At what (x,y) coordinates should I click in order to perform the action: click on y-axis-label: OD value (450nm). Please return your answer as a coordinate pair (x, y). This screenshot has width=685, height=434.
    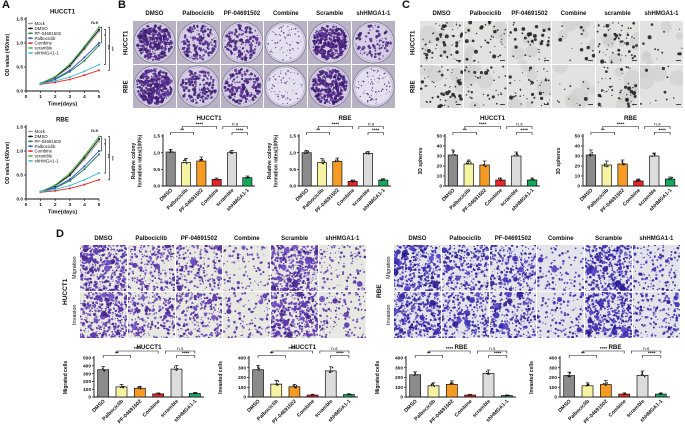
    Looking at the image, I should click on (8, 55).